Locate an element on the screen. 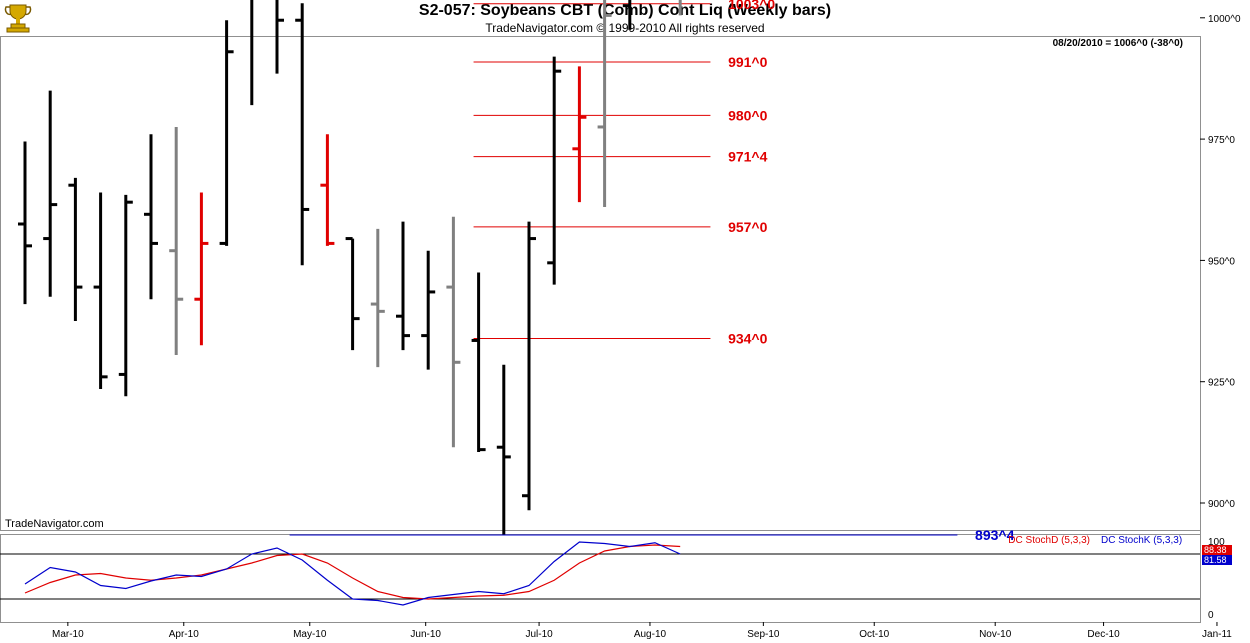  x-tick-label: Aug-10 is located at coordinates (650, 634).